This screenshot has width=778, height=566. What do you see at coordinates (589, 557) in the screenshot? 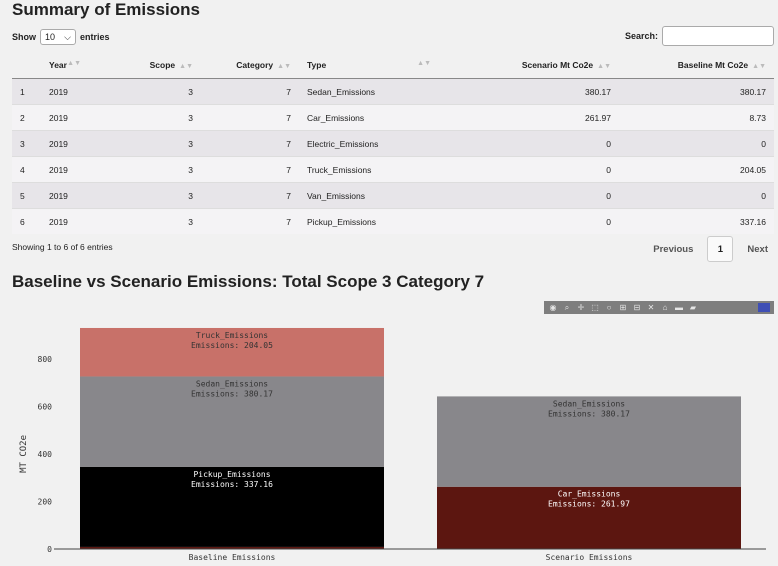
I see `x-tick-label: Scenario Emissions` at bounding box center [589, 557].